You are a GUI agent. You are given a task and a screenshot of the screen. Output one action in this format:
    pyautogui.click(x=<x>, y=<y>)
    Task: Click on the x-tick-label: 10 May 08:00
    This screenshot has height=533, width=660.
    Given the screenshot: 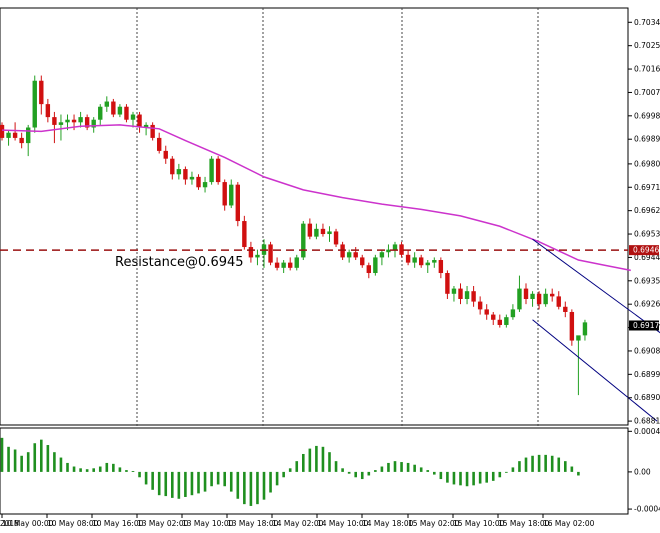 What is the action you would take?
    pyautogui.click(x=73, y=523)
    